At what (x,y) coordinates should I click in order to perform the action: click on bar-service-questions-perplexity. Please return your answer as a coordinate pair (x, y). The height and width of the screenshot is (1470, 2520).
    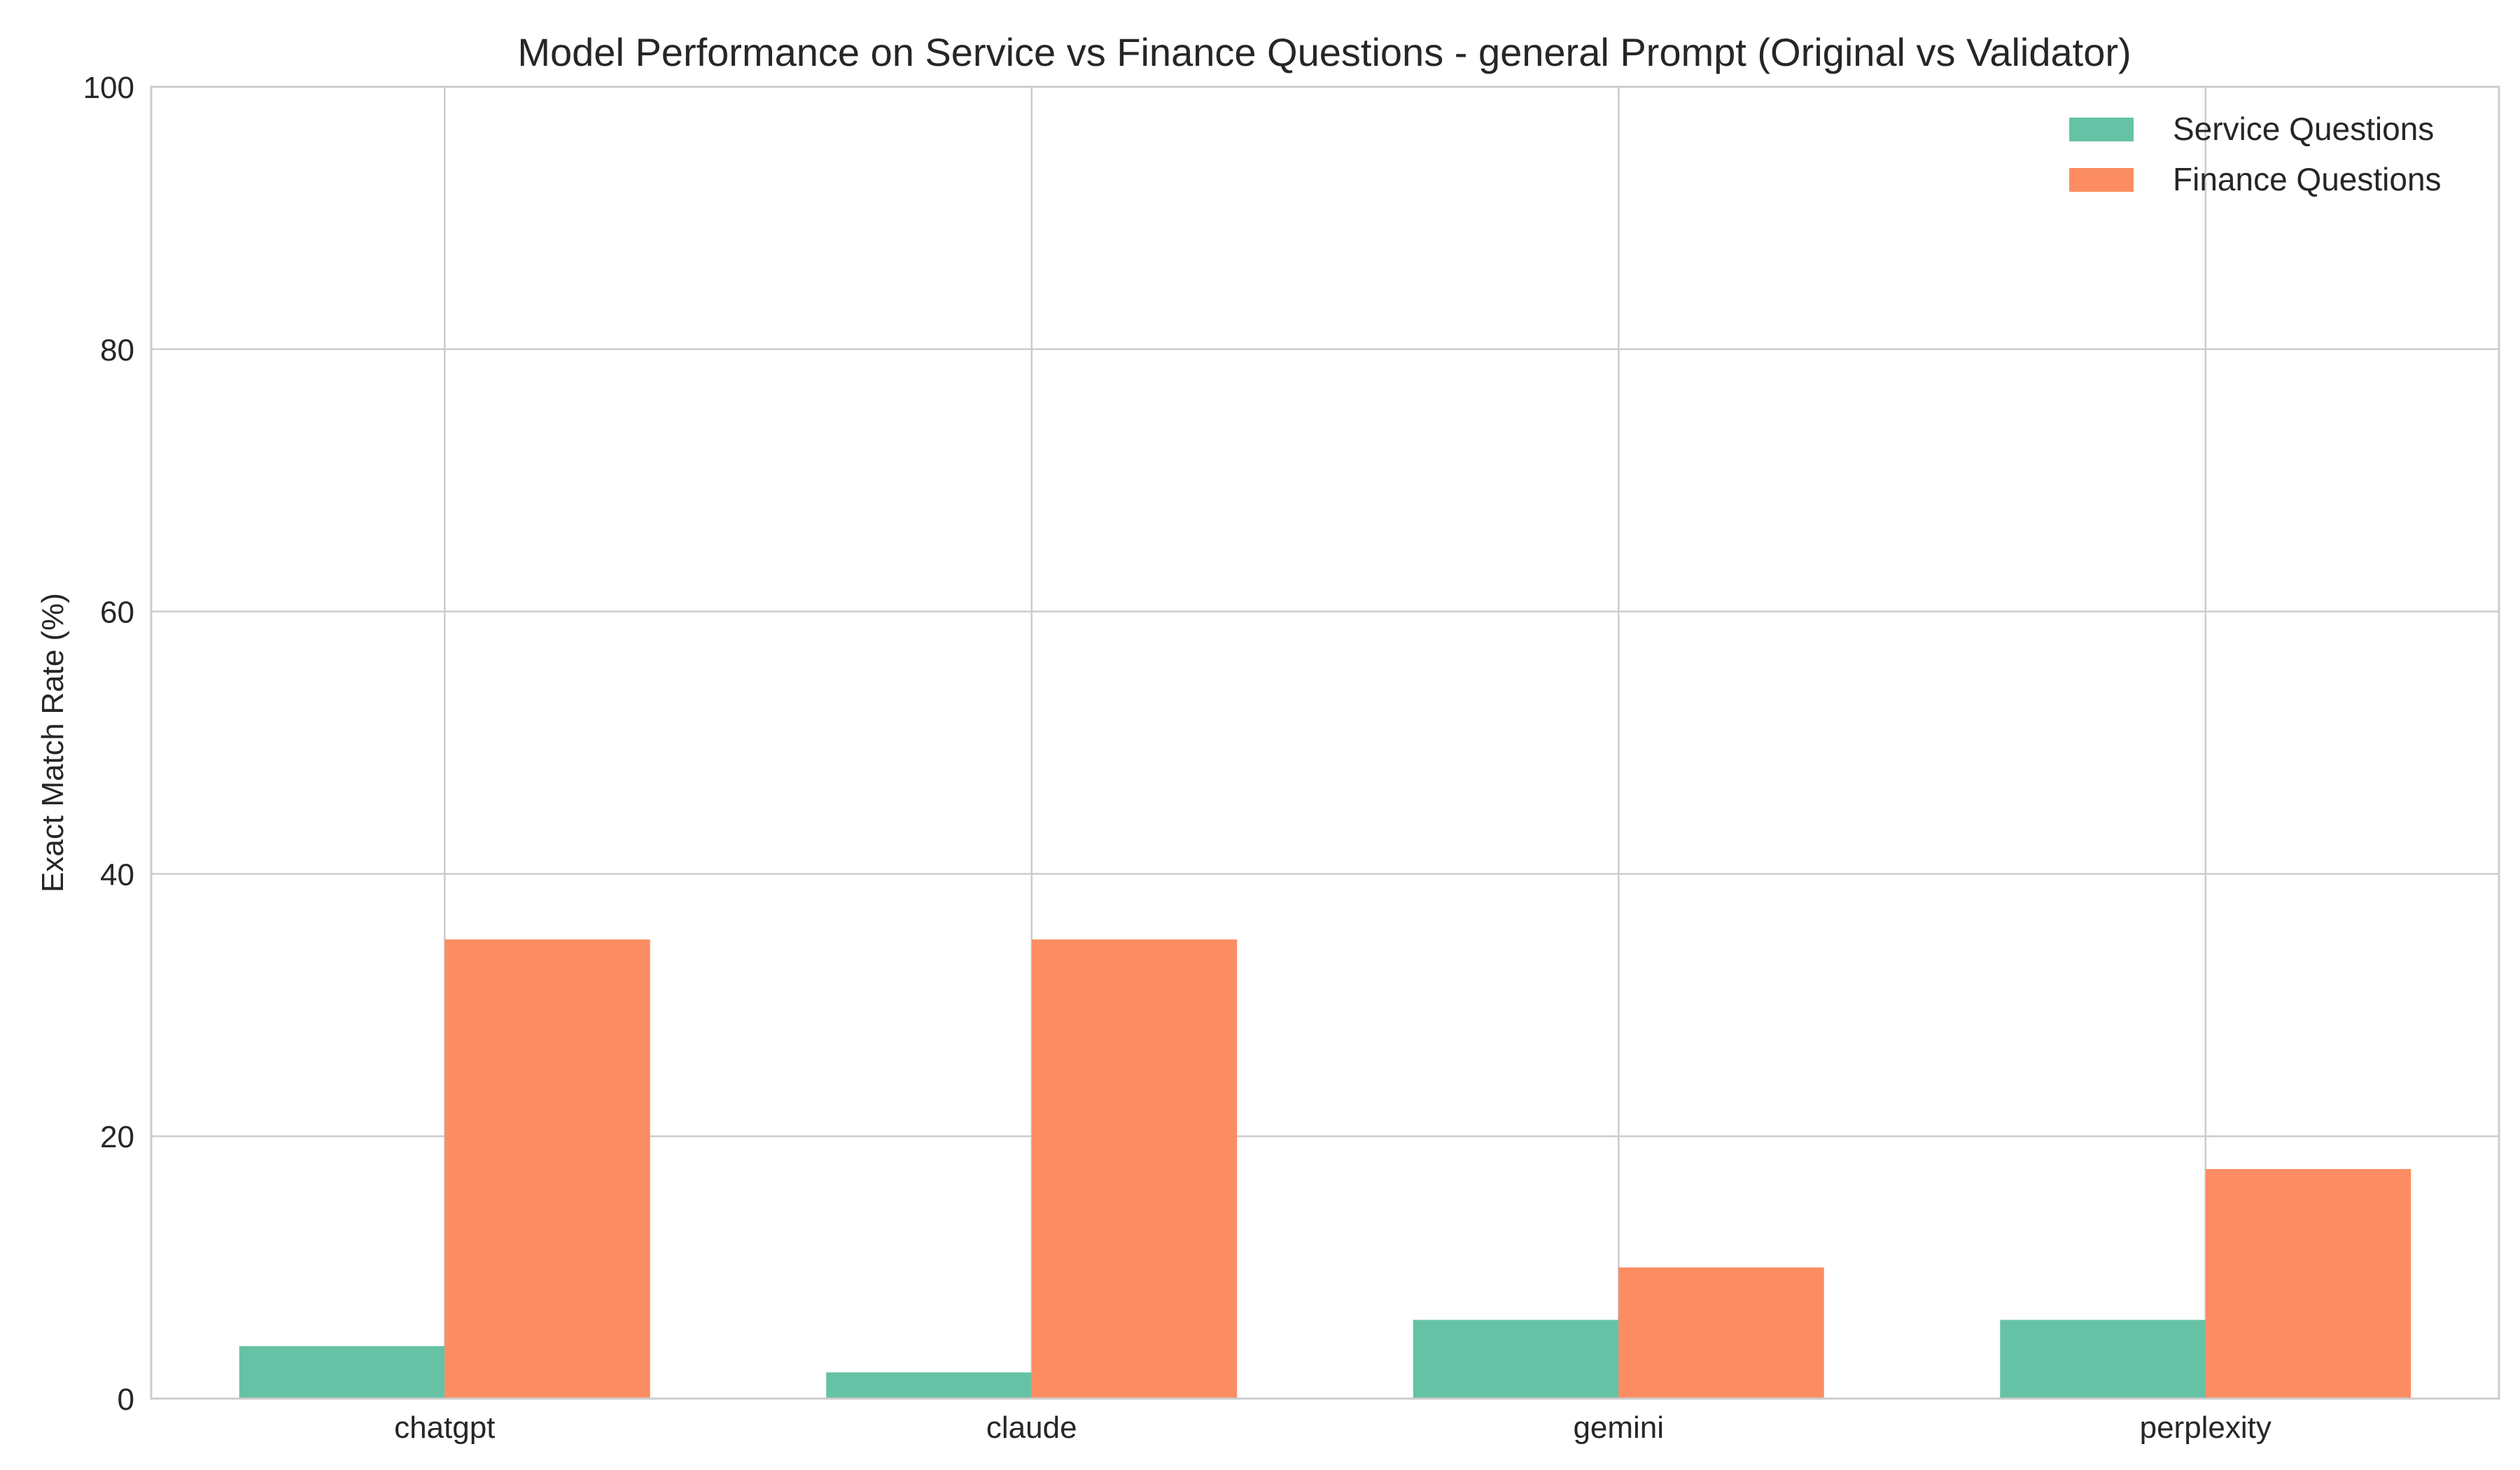
    Looking at the image, I should click on (2103, 1359).